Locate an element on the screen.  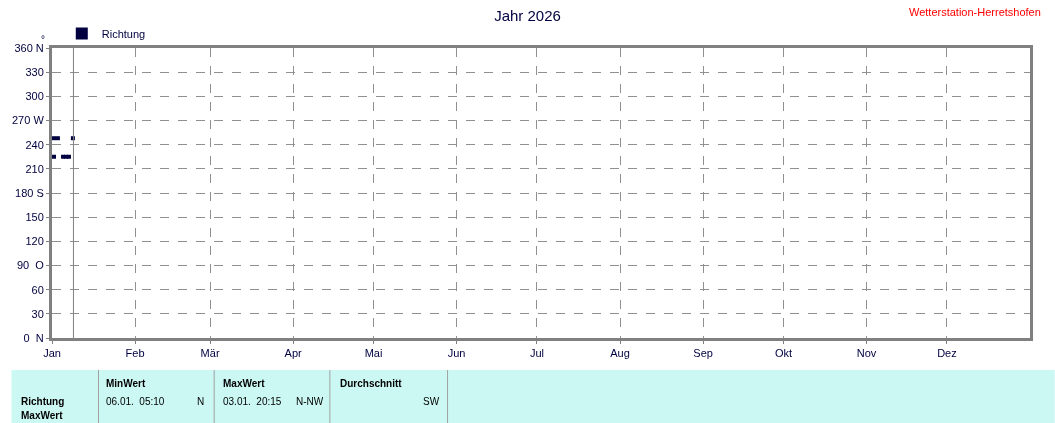
y-tick-label: 330 is located at coordinates (34, 72).